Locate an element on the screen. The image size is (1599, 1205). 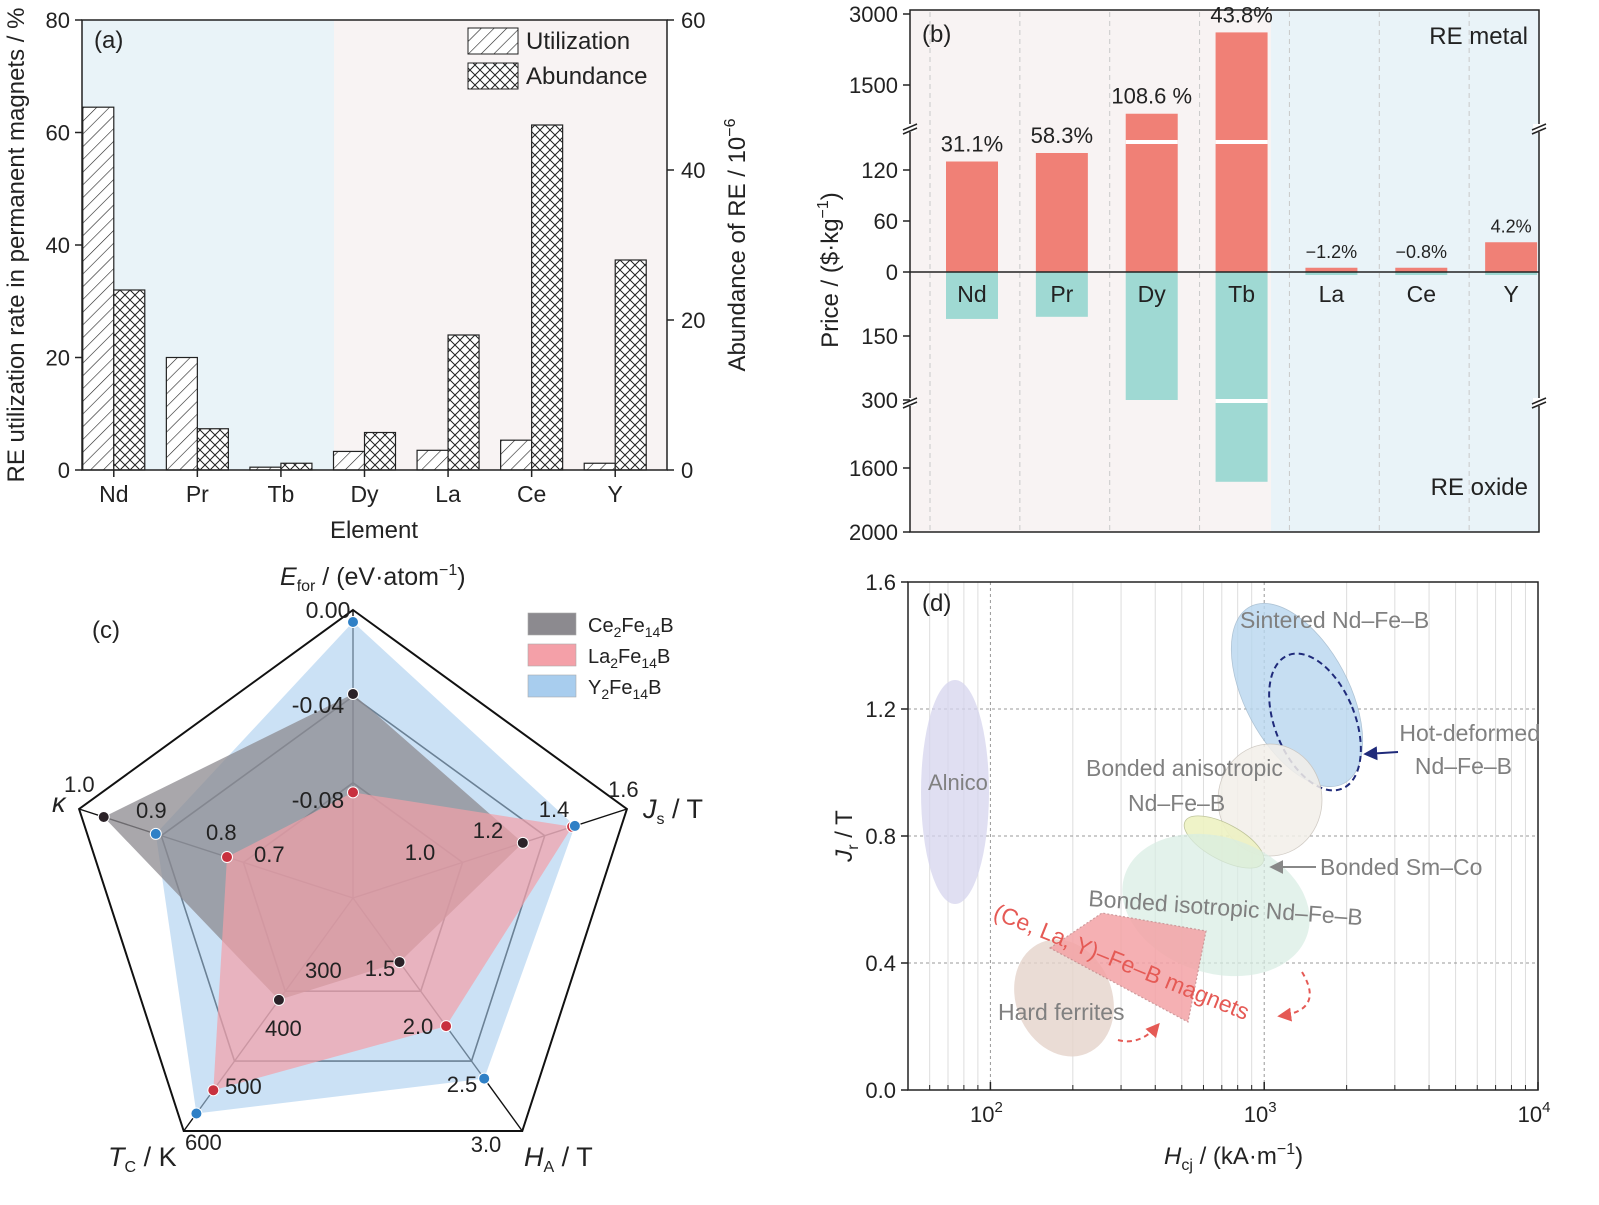
price-oxide-tick-label-1600: 1600 is located at coordinates (873, 468).